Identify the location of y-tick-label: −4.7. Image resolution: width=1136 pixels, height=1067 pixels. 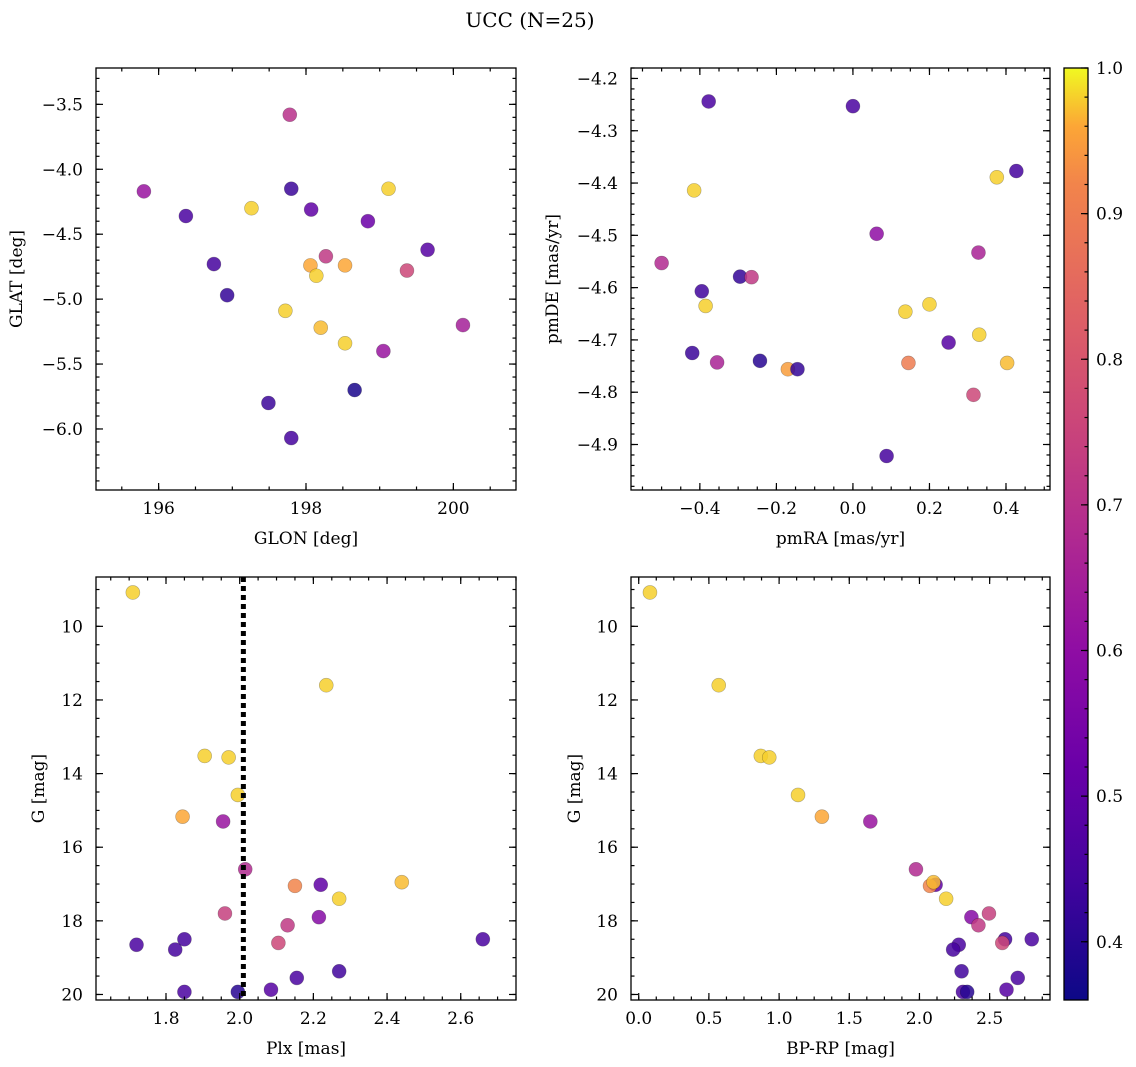
(597, 341).